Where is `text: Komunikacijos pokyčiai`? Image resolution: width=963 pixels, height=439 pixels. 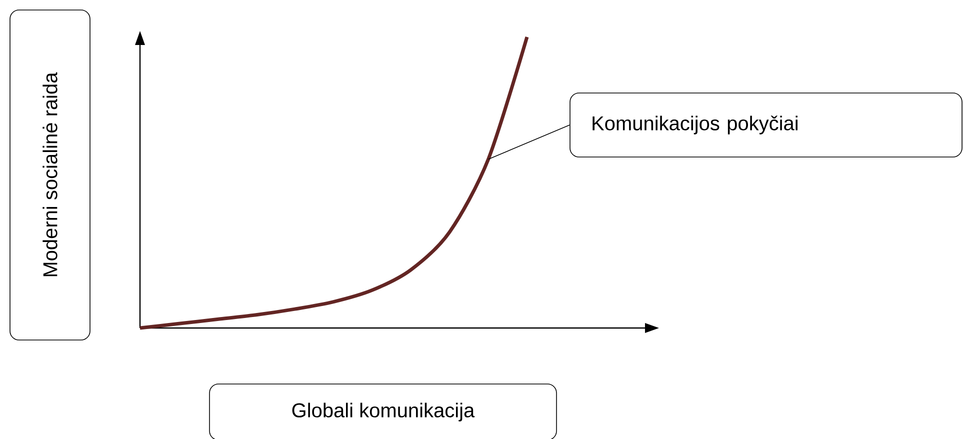
text: Komunikacijos pokyčiai is located at coordinates (695, 125).